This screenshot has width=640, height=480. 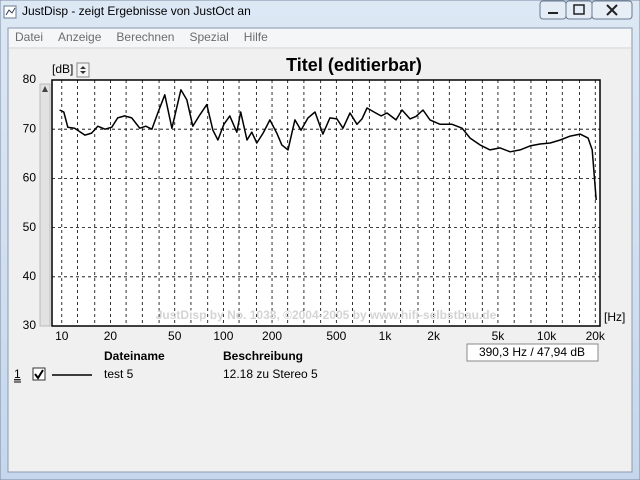 I want to click on menu: Datei Anzeige Berechnen Spezial Hilfe, so click(x=141, y=37).